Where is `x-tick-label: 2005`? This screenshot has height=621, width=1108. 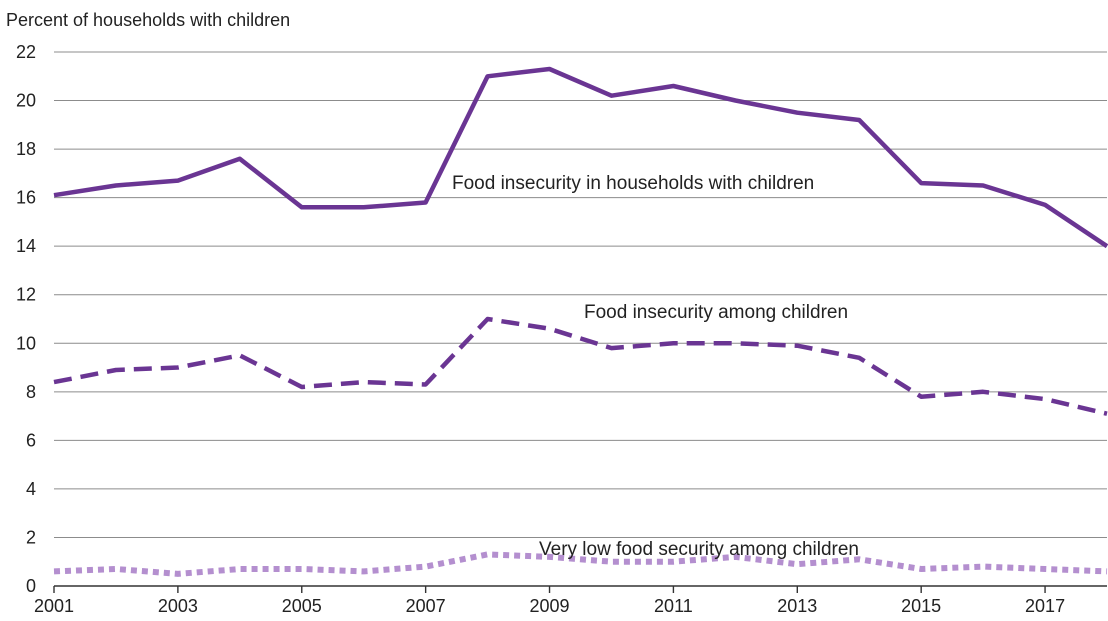
x-tick-label: 2005 is located at coordinates (302, 606).